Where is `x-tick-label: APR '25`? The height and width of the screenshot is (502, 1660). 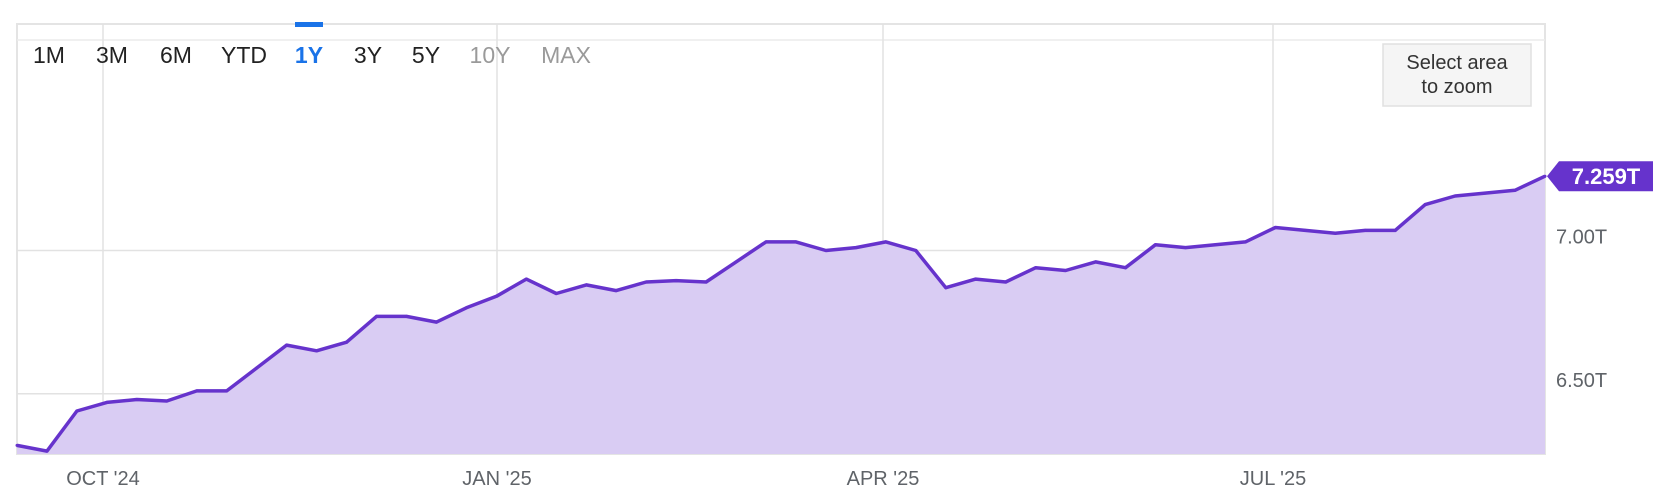
x-tick-label: APR '25 is located at coordinates (883, 479).